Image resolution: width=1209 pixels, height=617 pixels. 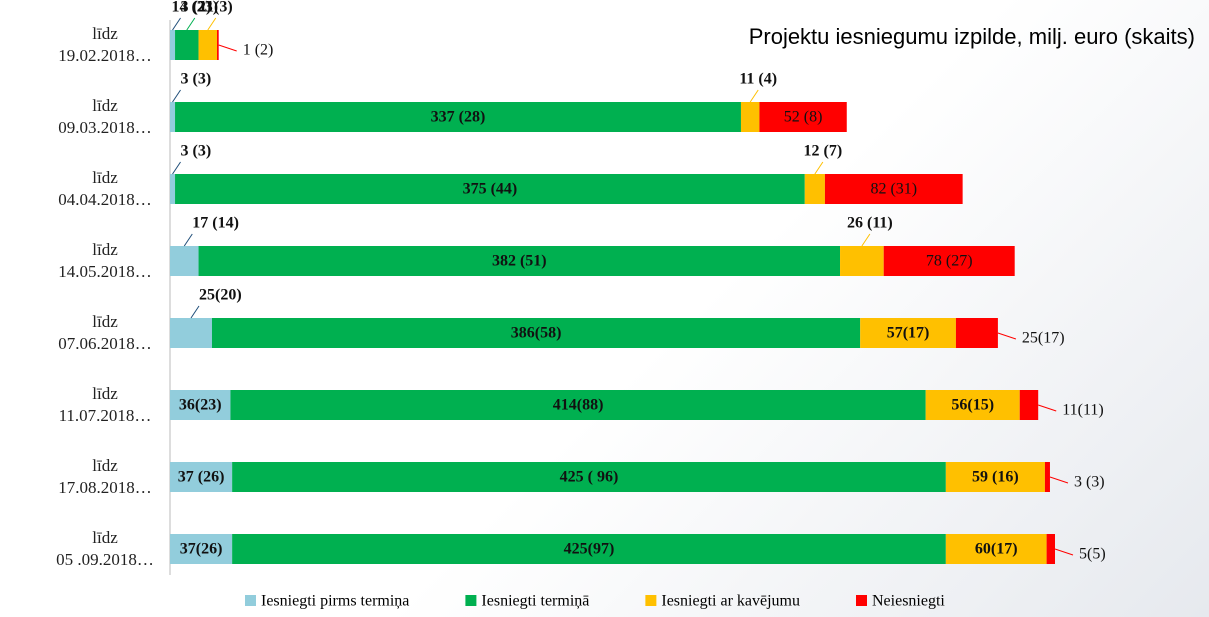 I want to click on value-label: 37 (26), so click(x=201, y=477).